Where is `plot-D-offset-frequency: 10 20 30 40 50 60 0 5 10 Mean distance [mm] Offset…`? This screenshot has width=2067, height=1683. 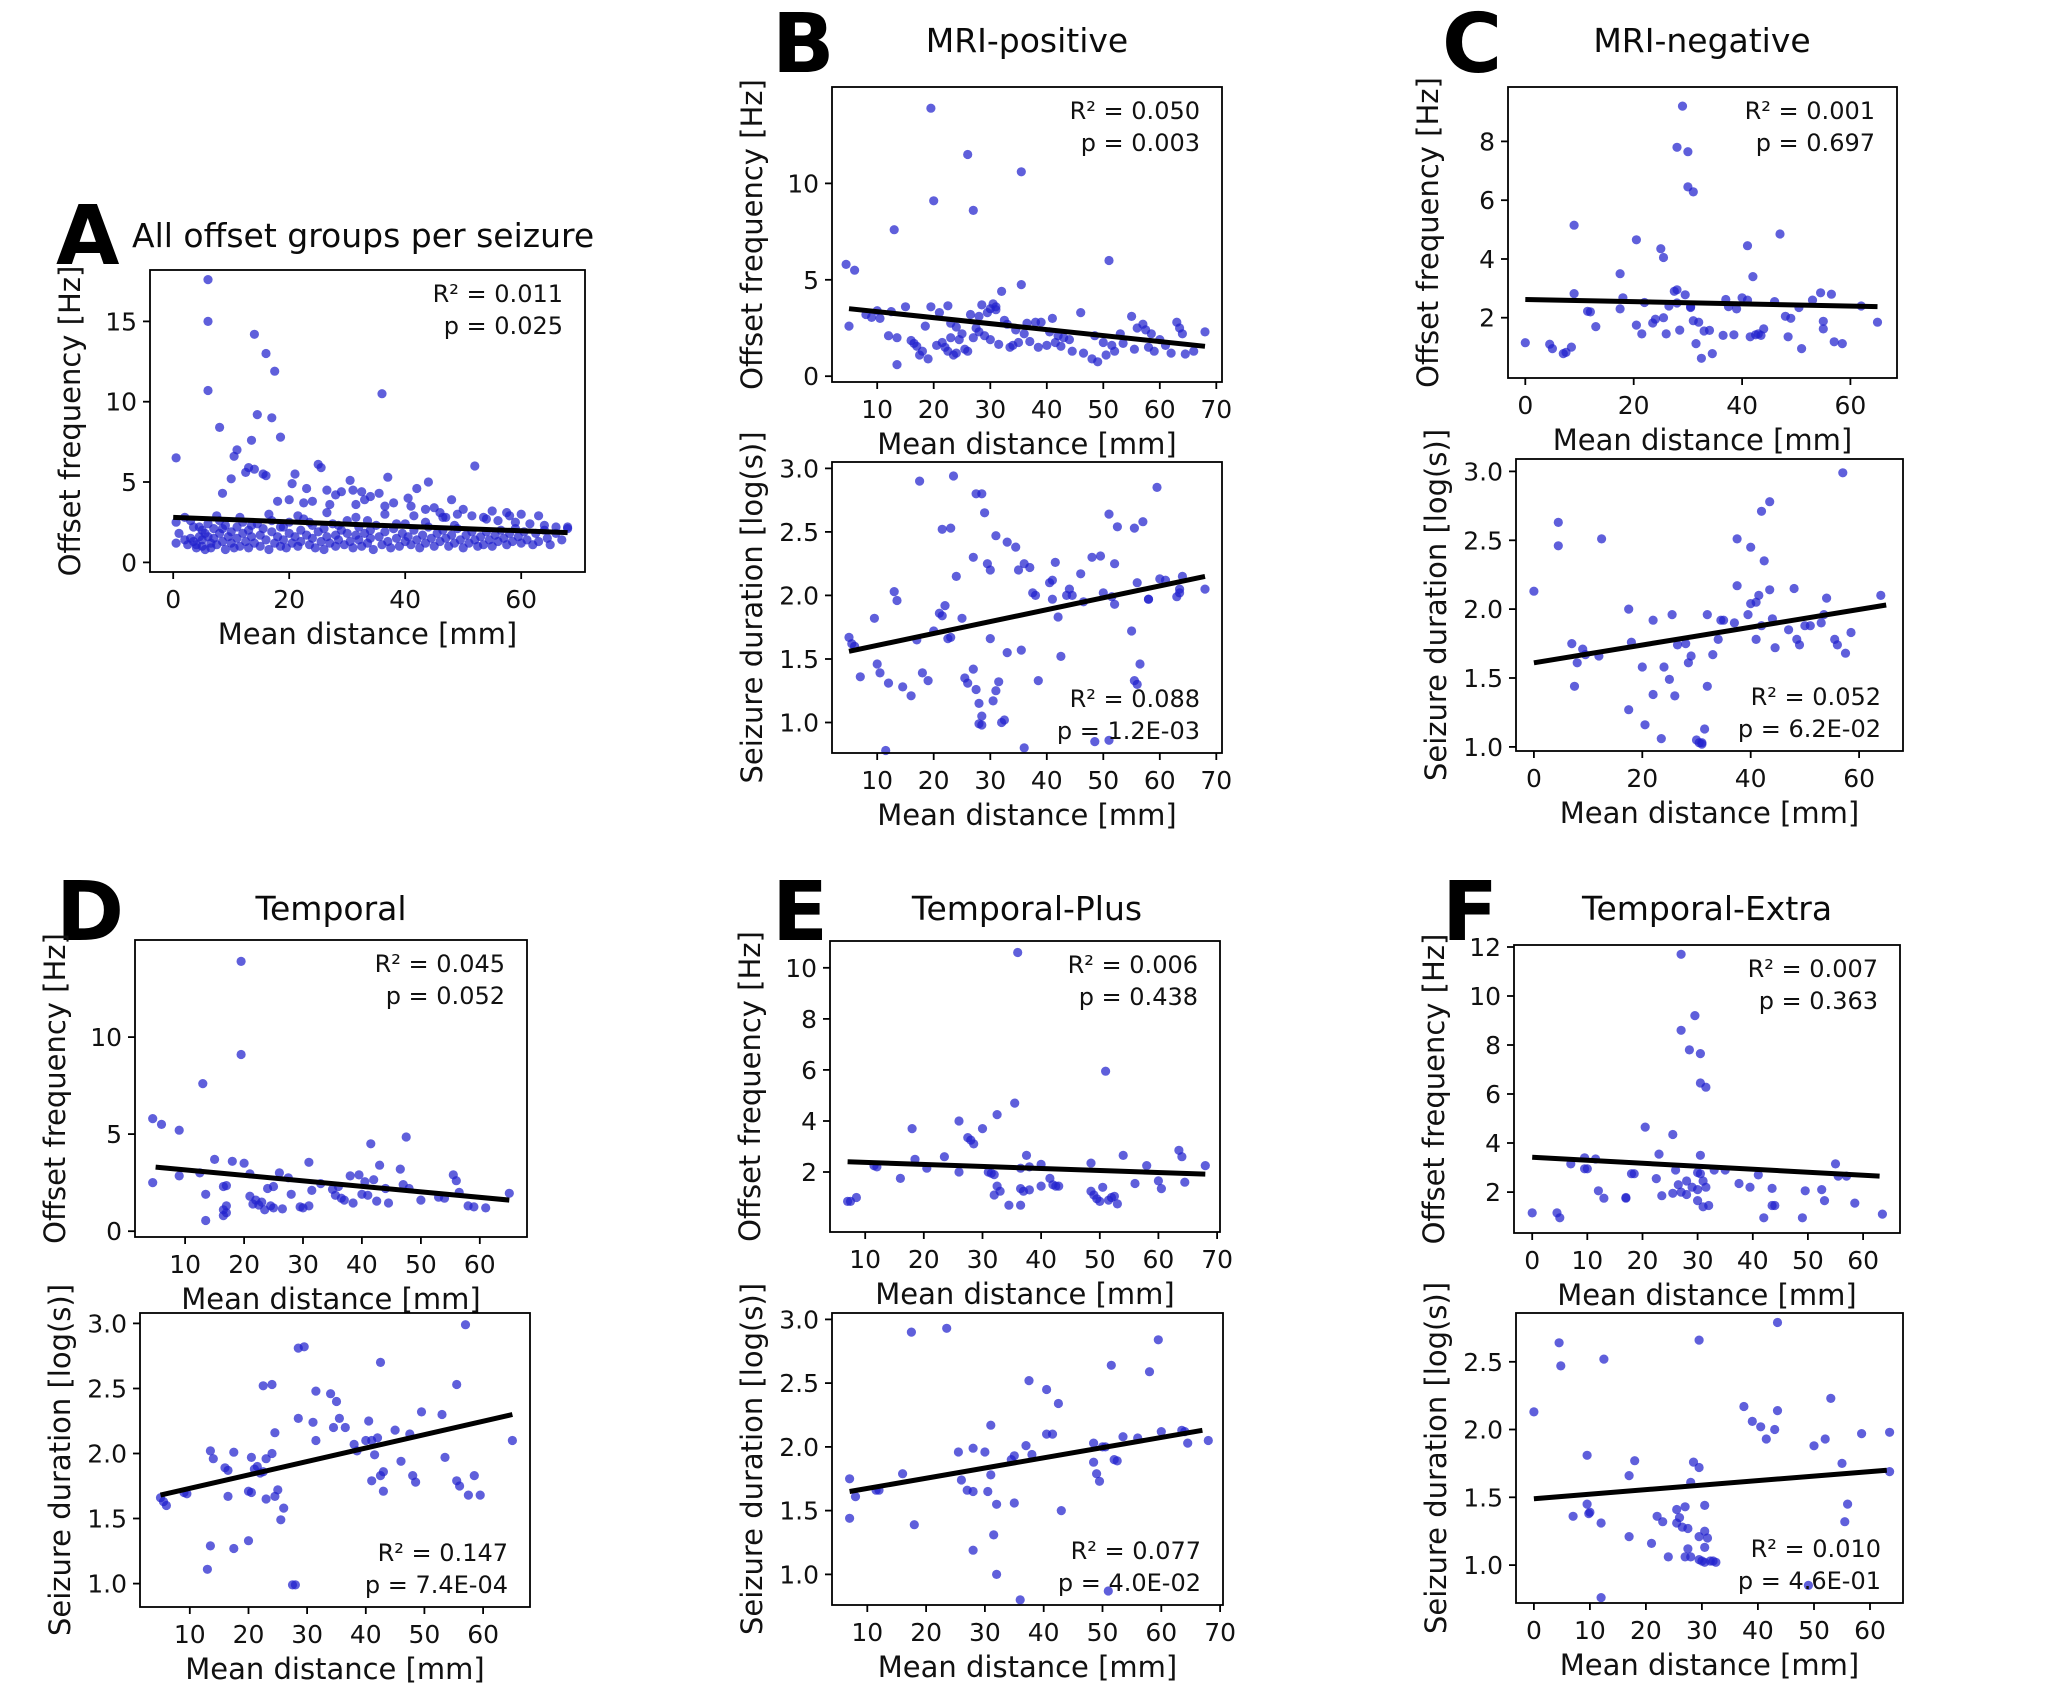
plot-D-offset-frequency: 10 20 30 40 50 60 0 5 10 Mean distance [mm] Offset… is located at coordinates (283, 1124).